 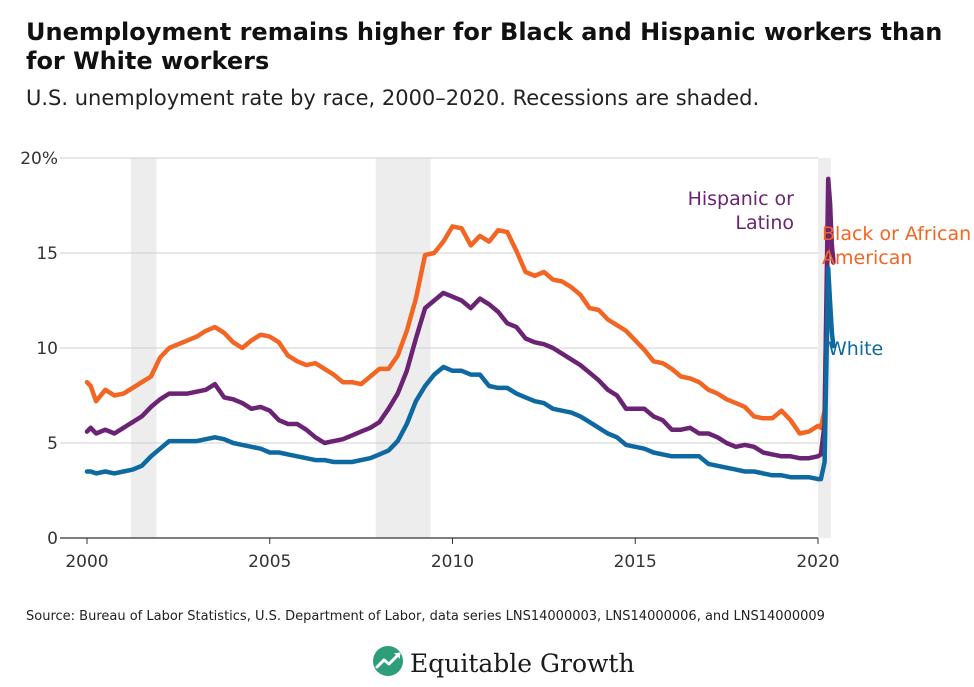 I want to click on y-tick-label: 15, so click(x=47, y=254).